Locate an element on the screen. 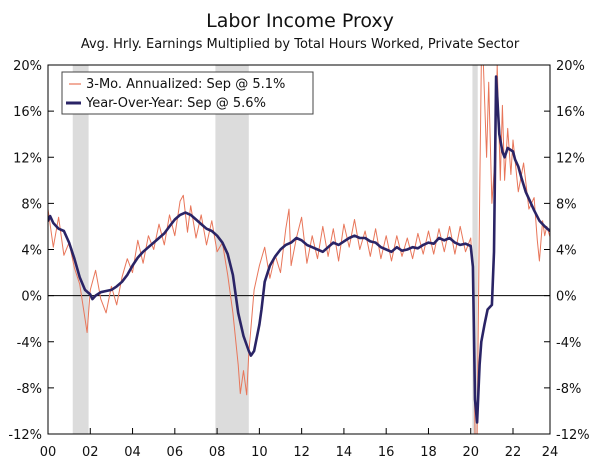 Image resolution: width=600 pixels, height=461 pixels. y-tick-label-left: -8% is located at coordinates (29, 389).